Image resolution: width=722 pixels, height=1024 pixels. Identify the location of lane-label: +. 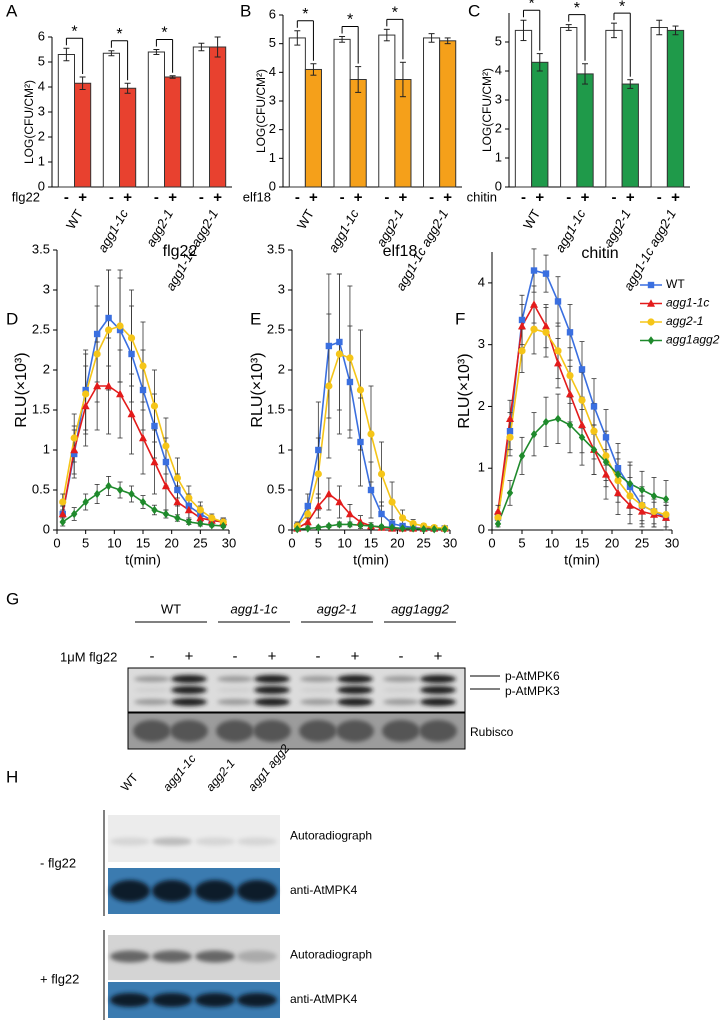
(272, 656).